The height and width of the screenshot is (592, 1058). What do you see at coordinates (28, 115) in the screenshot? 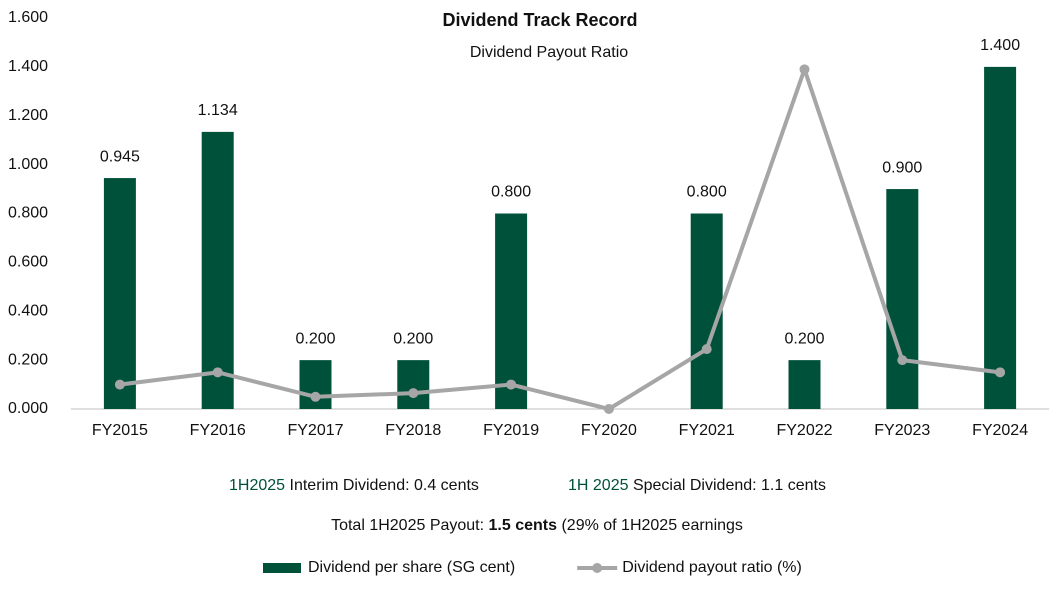
I see `y-tick-label: 1.200` at bounding box center [28, 115].